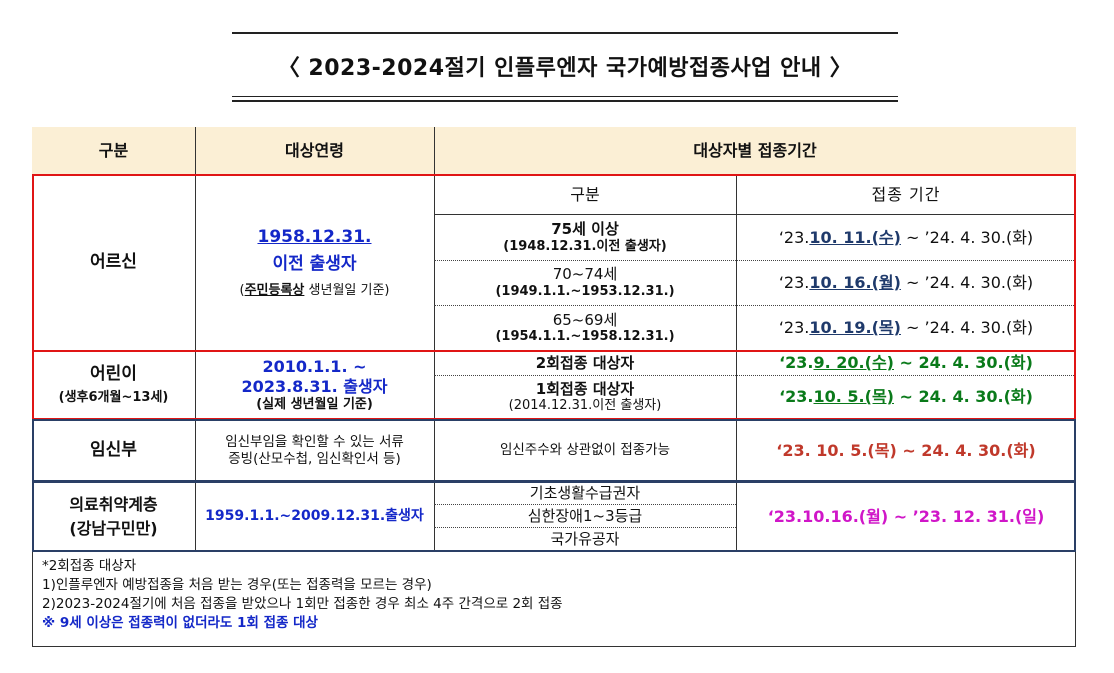 The image size is (1114, 673). What do you see at coordinates (113, 449) in the screenshot?
I see `pregnant-label: 임신부` at bounding box center [113, 449].